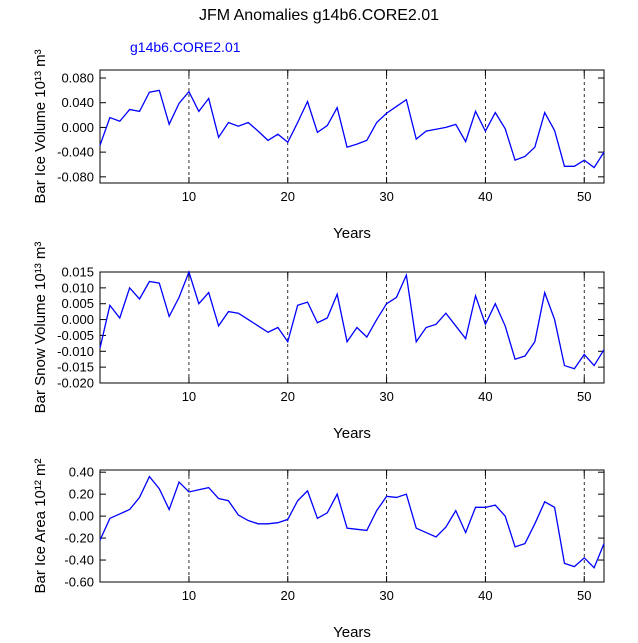 Image resolution: width=638 pixels, height=643 pixels. I want to click on y-tick-label: 0.40, so click(81, 472).